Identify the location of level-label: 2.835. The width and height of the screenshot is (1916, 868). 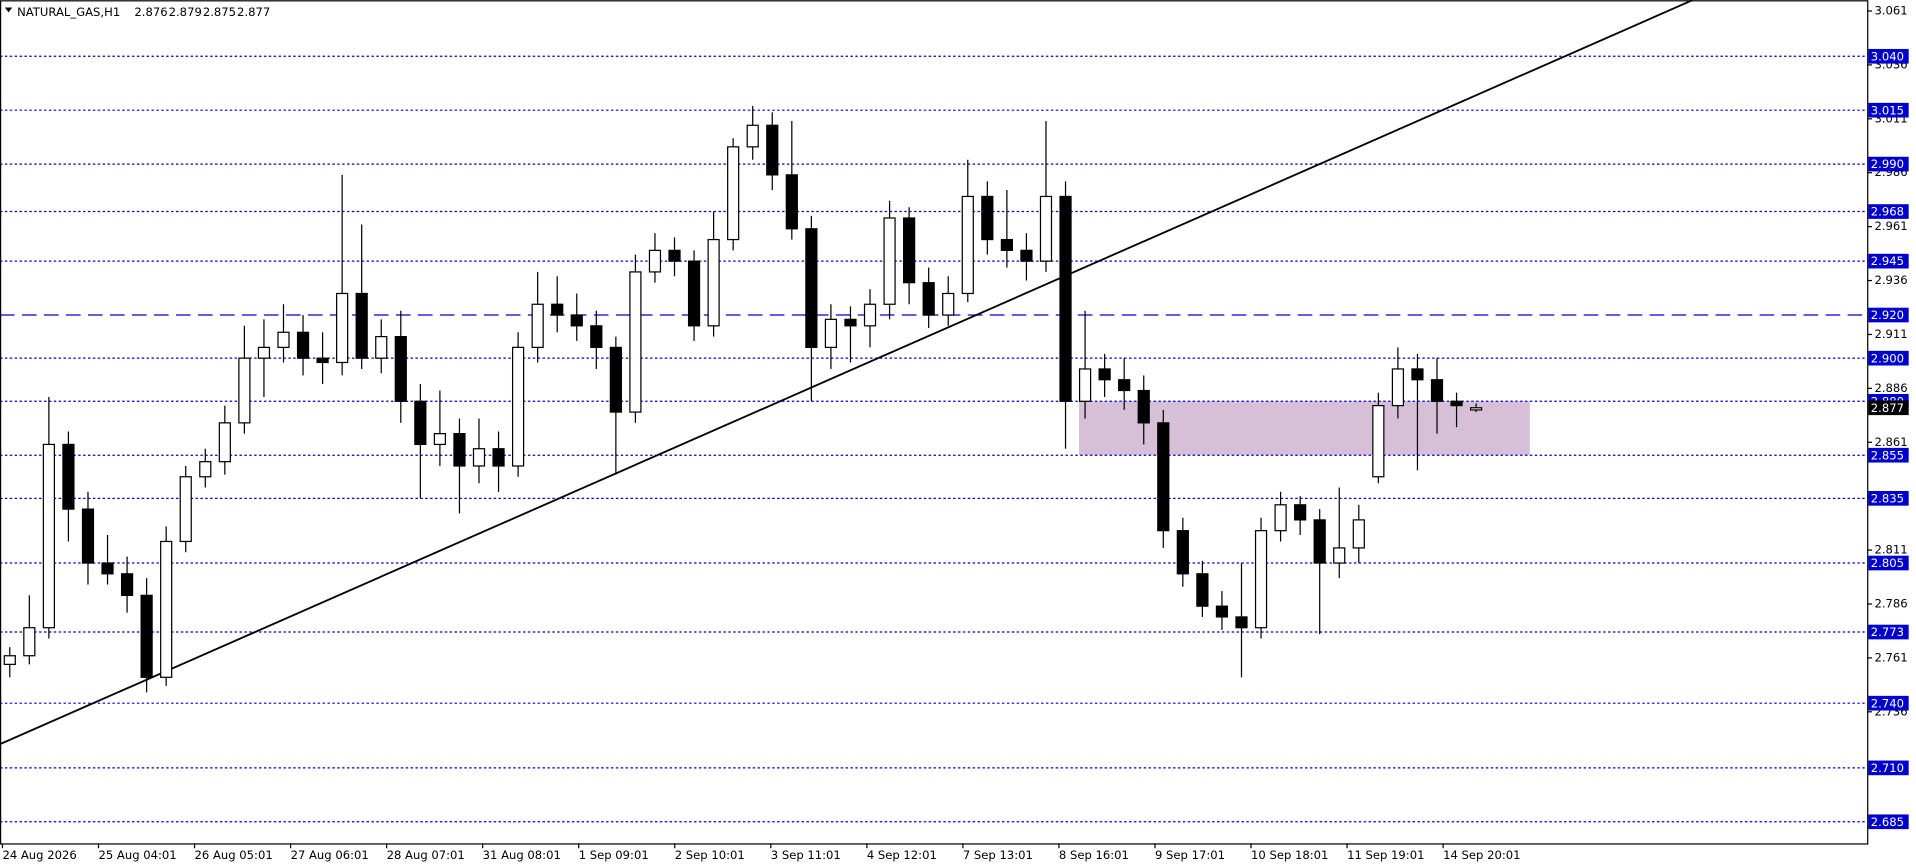
(1887, 498).